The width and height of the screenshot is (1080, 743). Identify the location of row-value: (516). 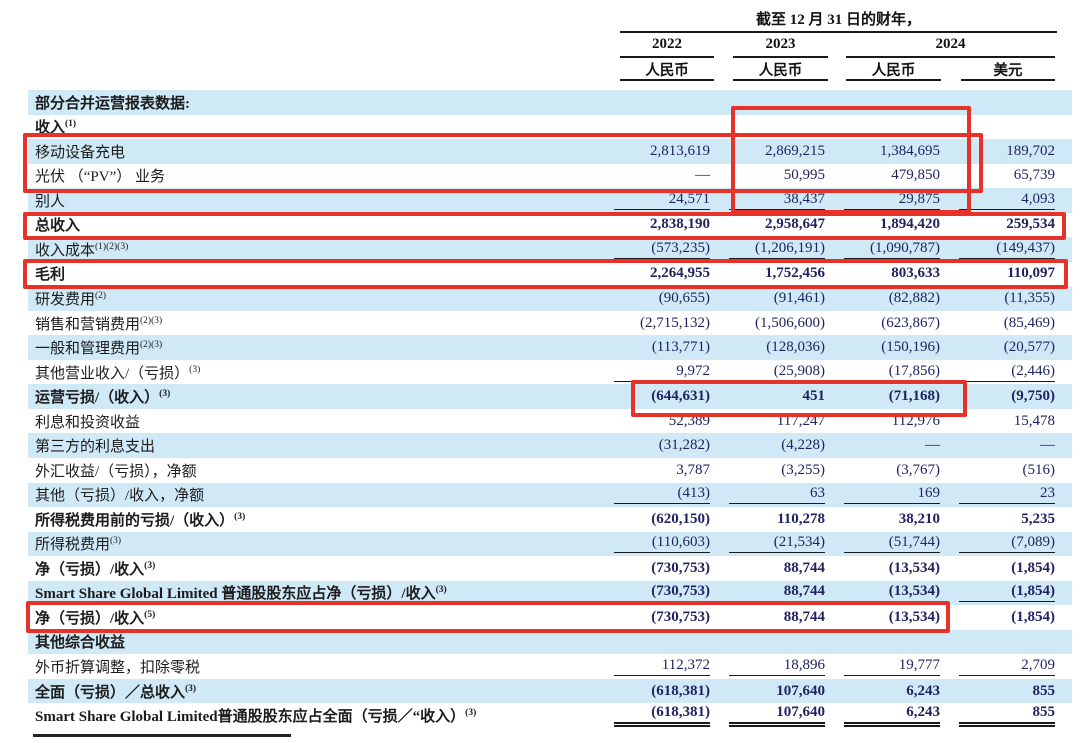
(1039, 469).